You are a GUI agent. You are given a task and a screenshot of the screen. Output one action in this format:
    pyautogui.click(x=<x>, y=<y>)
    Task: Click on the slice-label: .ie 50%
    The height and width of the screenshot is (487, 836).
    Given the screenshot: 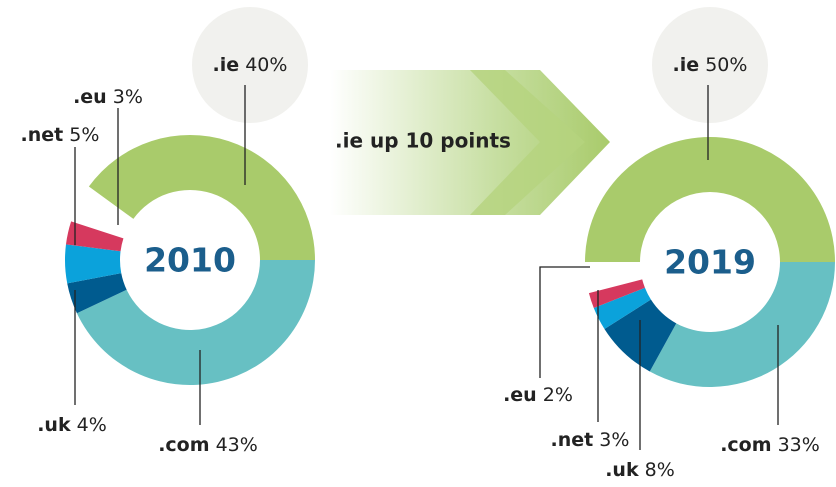 What is the action you would take?
    pyautogui.click(x=710, y=65)
    